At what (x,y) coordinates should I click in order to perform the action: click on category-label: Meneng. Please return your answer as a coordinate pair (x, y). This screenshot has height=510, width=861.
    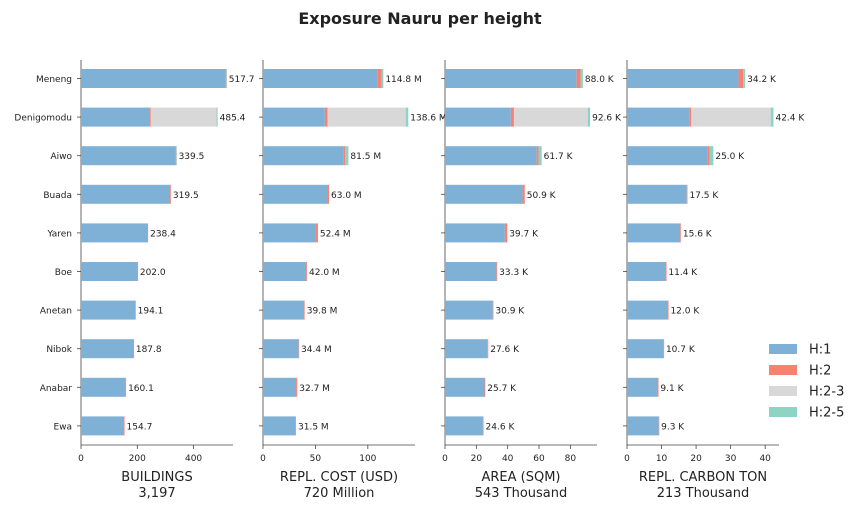
    Looking at the image, I should click on (54, 80).